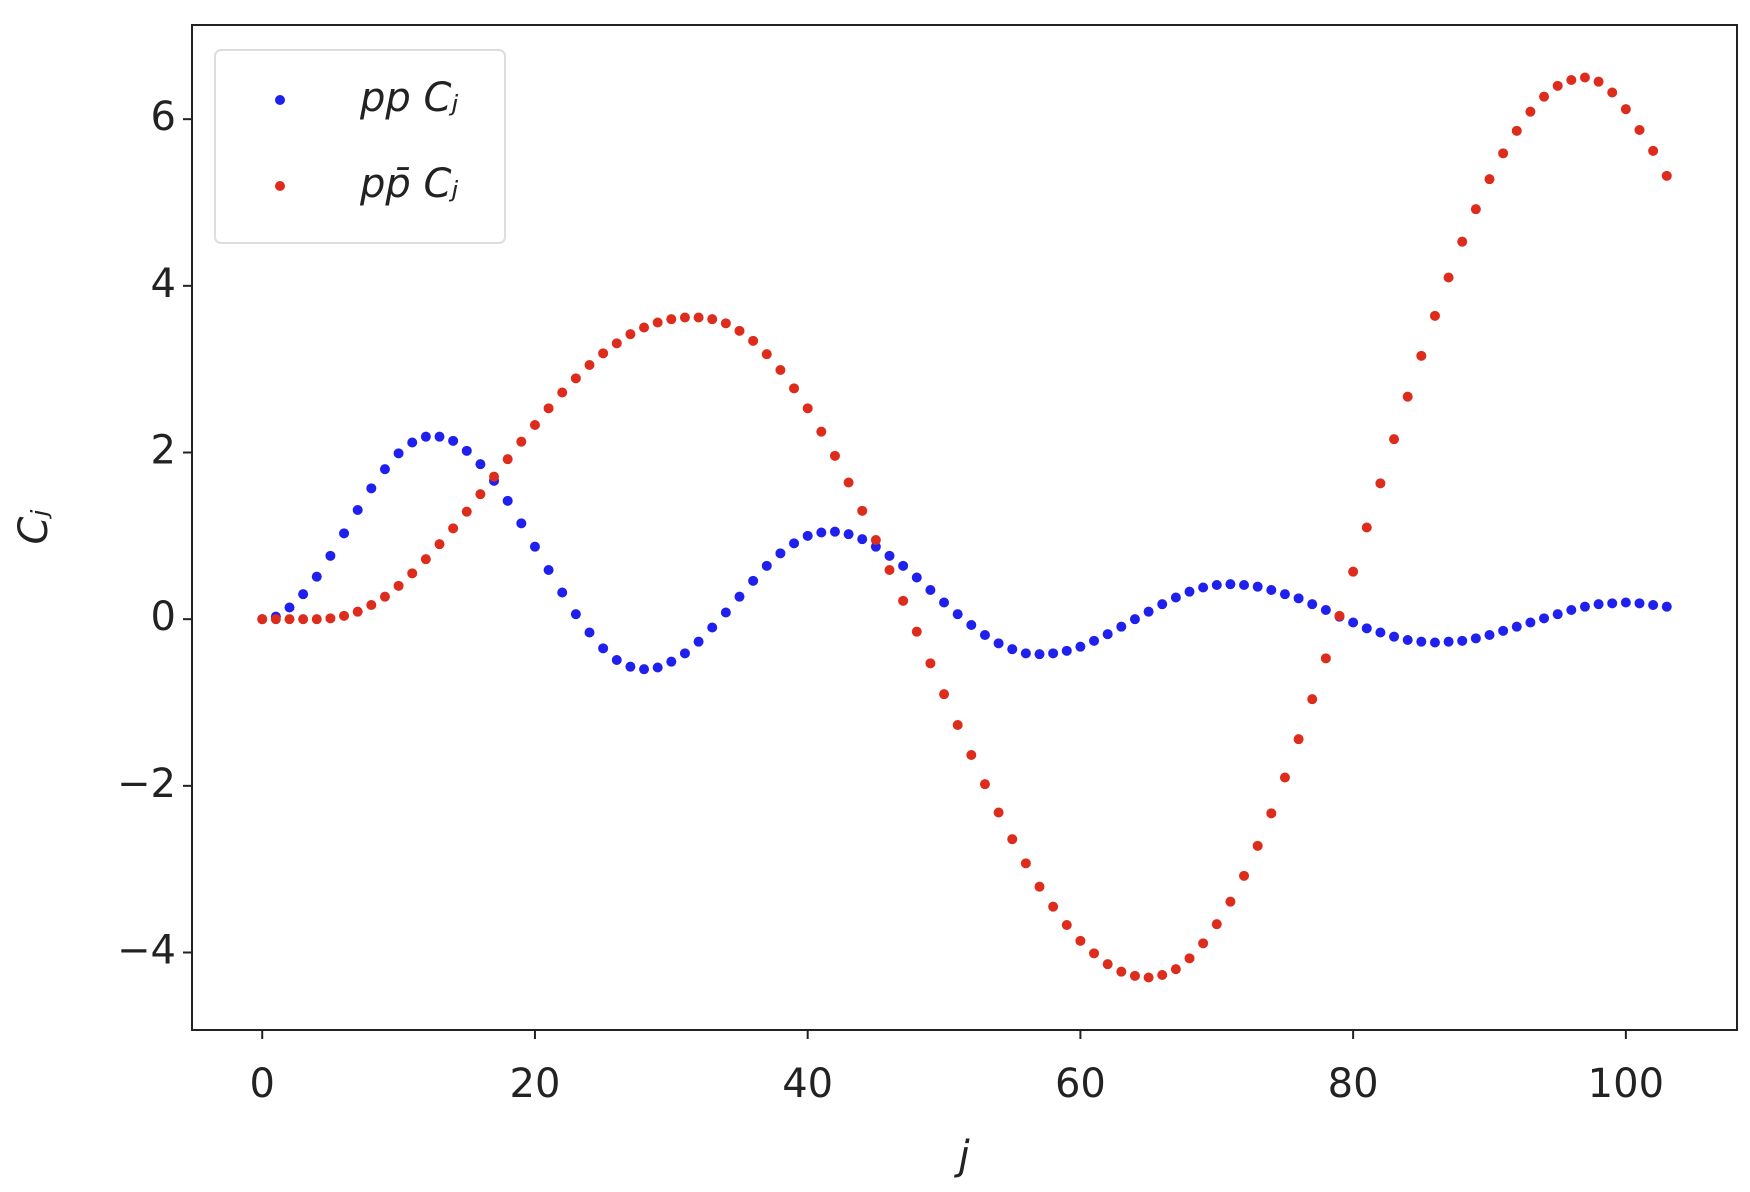 This screenshot has height=1192, width=1750. What do you see at coordinates (163, 451) in the screenshot?
I see `y-tick-label: 2` at bounding box center [163, 451].